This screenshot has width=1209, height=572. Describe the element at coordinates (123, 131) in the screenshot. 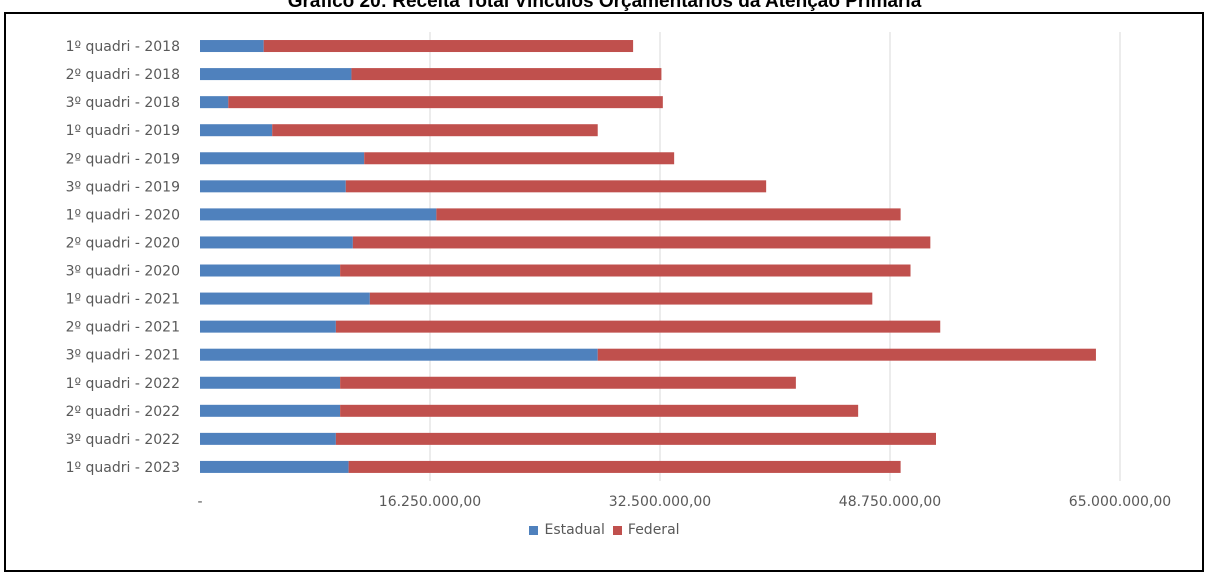

I see `category-label: 1º quadri - 2019` at that location.